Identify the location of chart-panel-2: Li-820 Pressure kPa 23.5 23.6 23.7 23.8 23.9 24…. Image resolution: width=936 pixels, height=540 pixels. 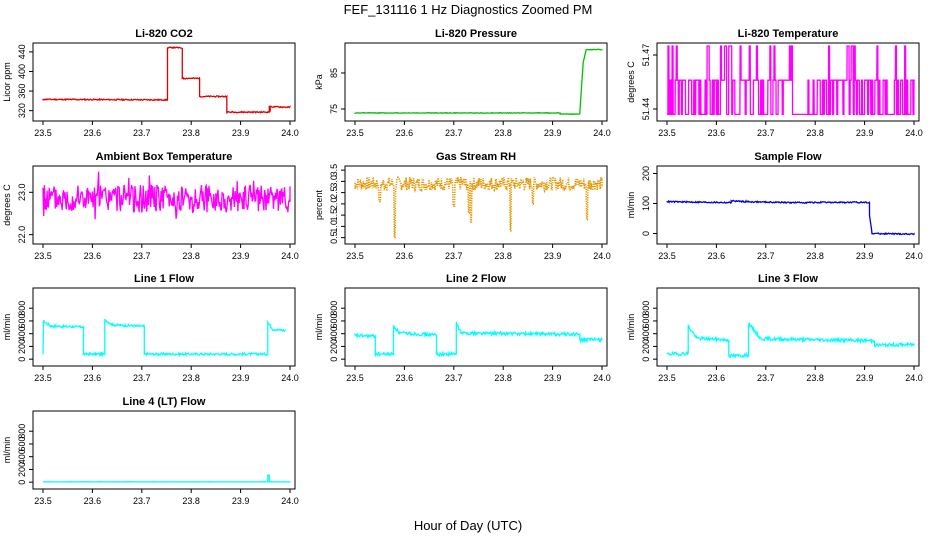
(462, 83).